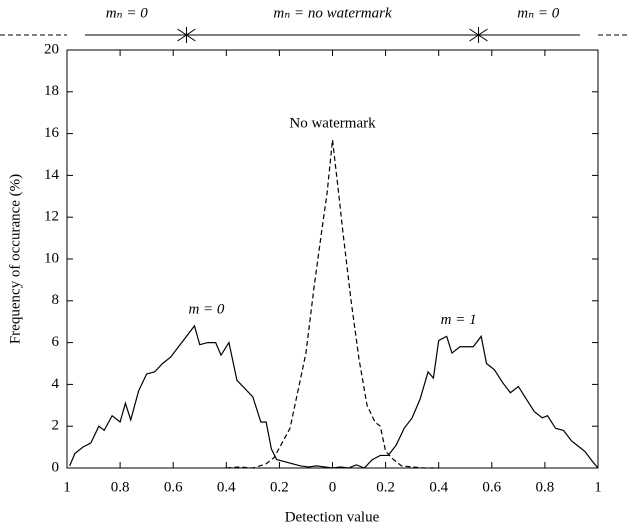 Image resolution: width=629 pixels, height=531 pixels. What do you see at coordinates (51, 49) in the screenshot?
I see `y-tick-label: 20` at bounding box center [51, 49].